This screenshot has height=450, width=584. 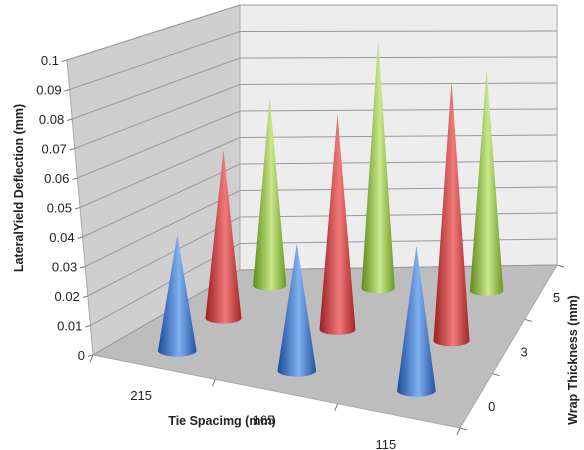 I want to click on x-axis-title: Tie Spacimg (mm), so click(x=221, y=421).